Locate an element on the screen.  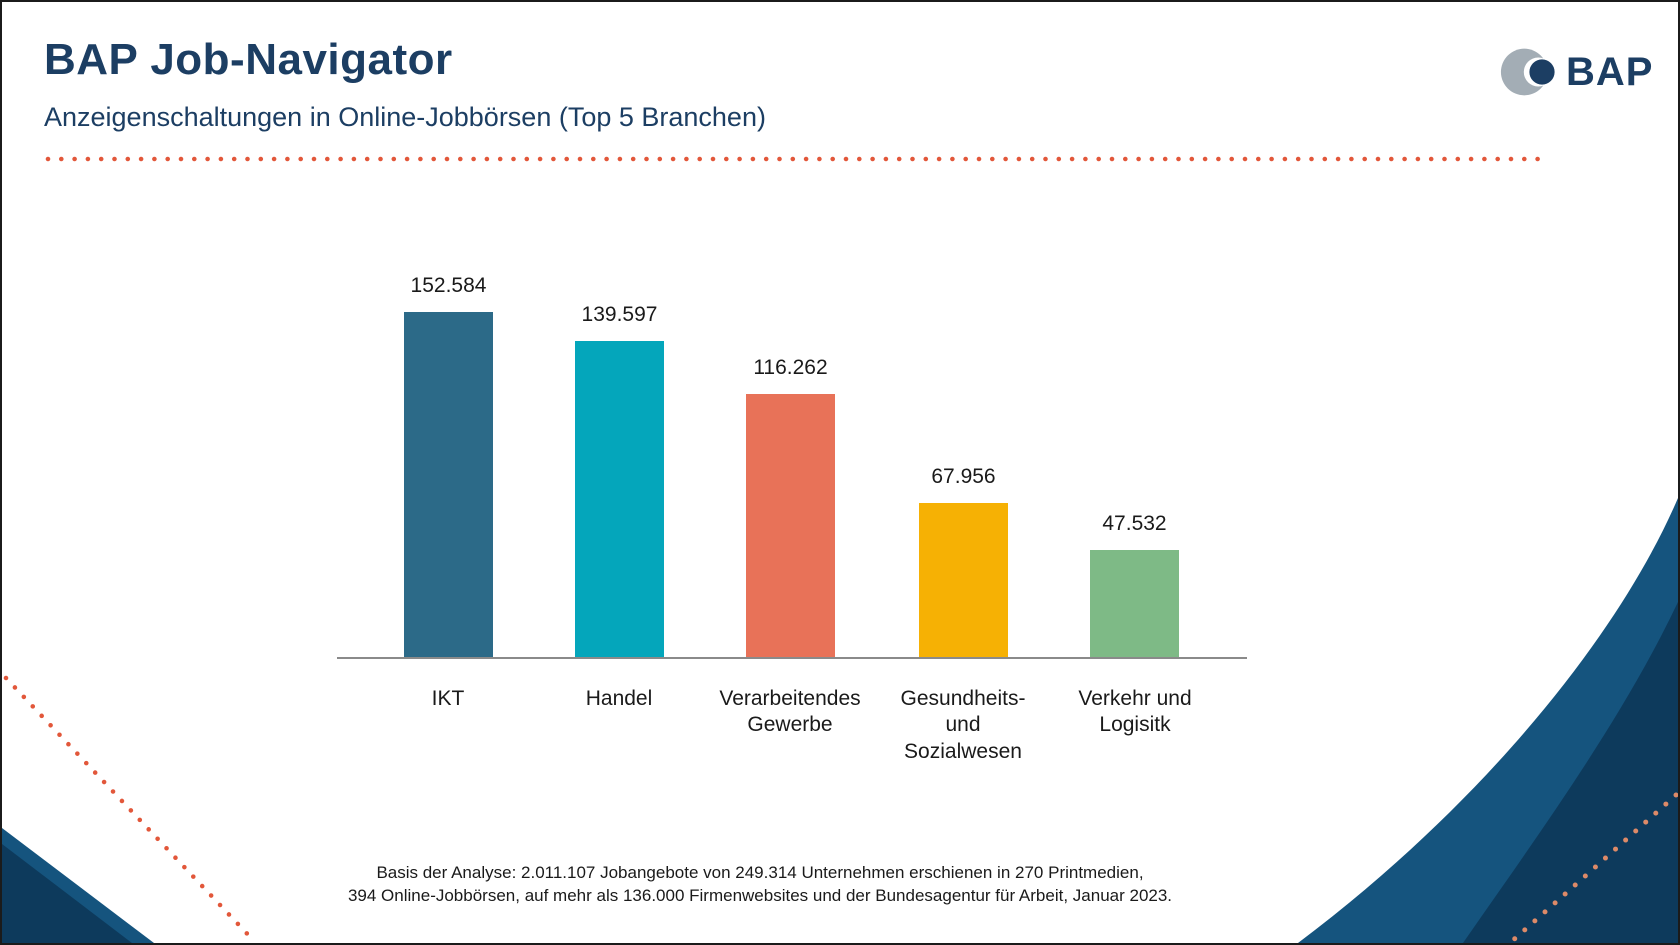
page-title: BAP Job-Navigator is located at coordinates (248, 59).